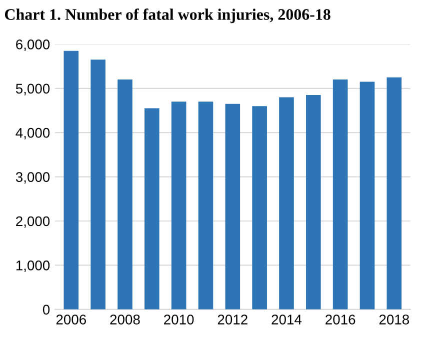 Image resolution: width=423 pixels, height=340 pixels. Describe the element at coordinates (33, 134) in the screenshot. I see `y-tick-label: 4,000` at that location.